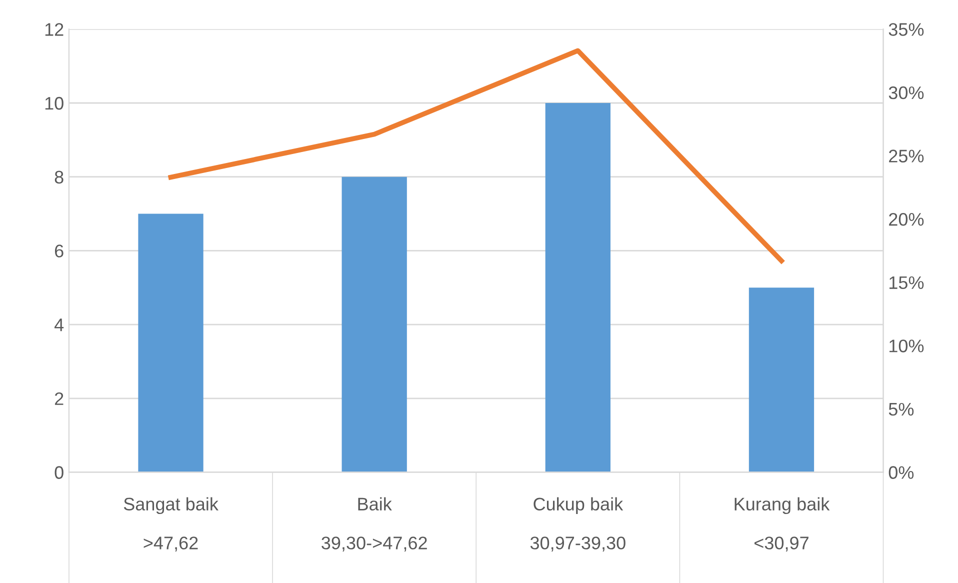  I want to click on y2-tick-label: 25%, so click(906, 156).